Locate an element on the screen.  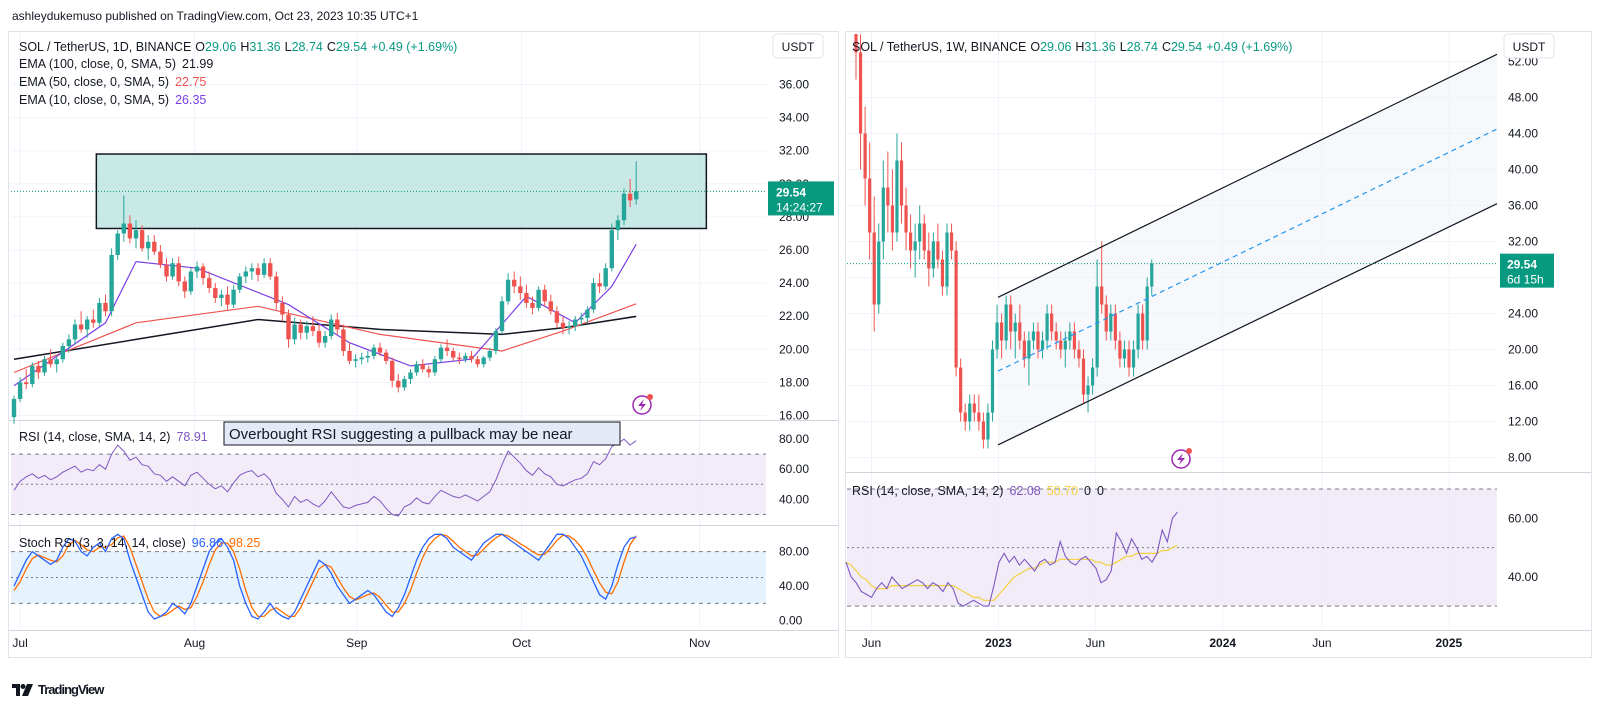
daily-rsi-line is located at coordinates (325, 477).